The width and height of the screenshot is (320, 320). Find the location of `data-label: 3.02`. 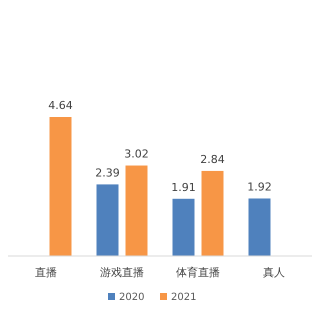

data-label: 3.02 is located at coordinates (136, 154).